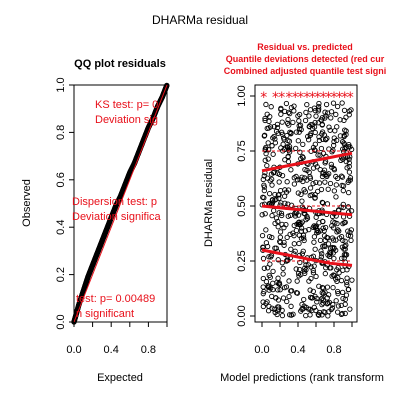 This screenshot has height=400, width=400. Describe the element at coordinates (115, 299) in the screenshot. I see `outlier-test-line1: test: p= 0.00489` at that location.